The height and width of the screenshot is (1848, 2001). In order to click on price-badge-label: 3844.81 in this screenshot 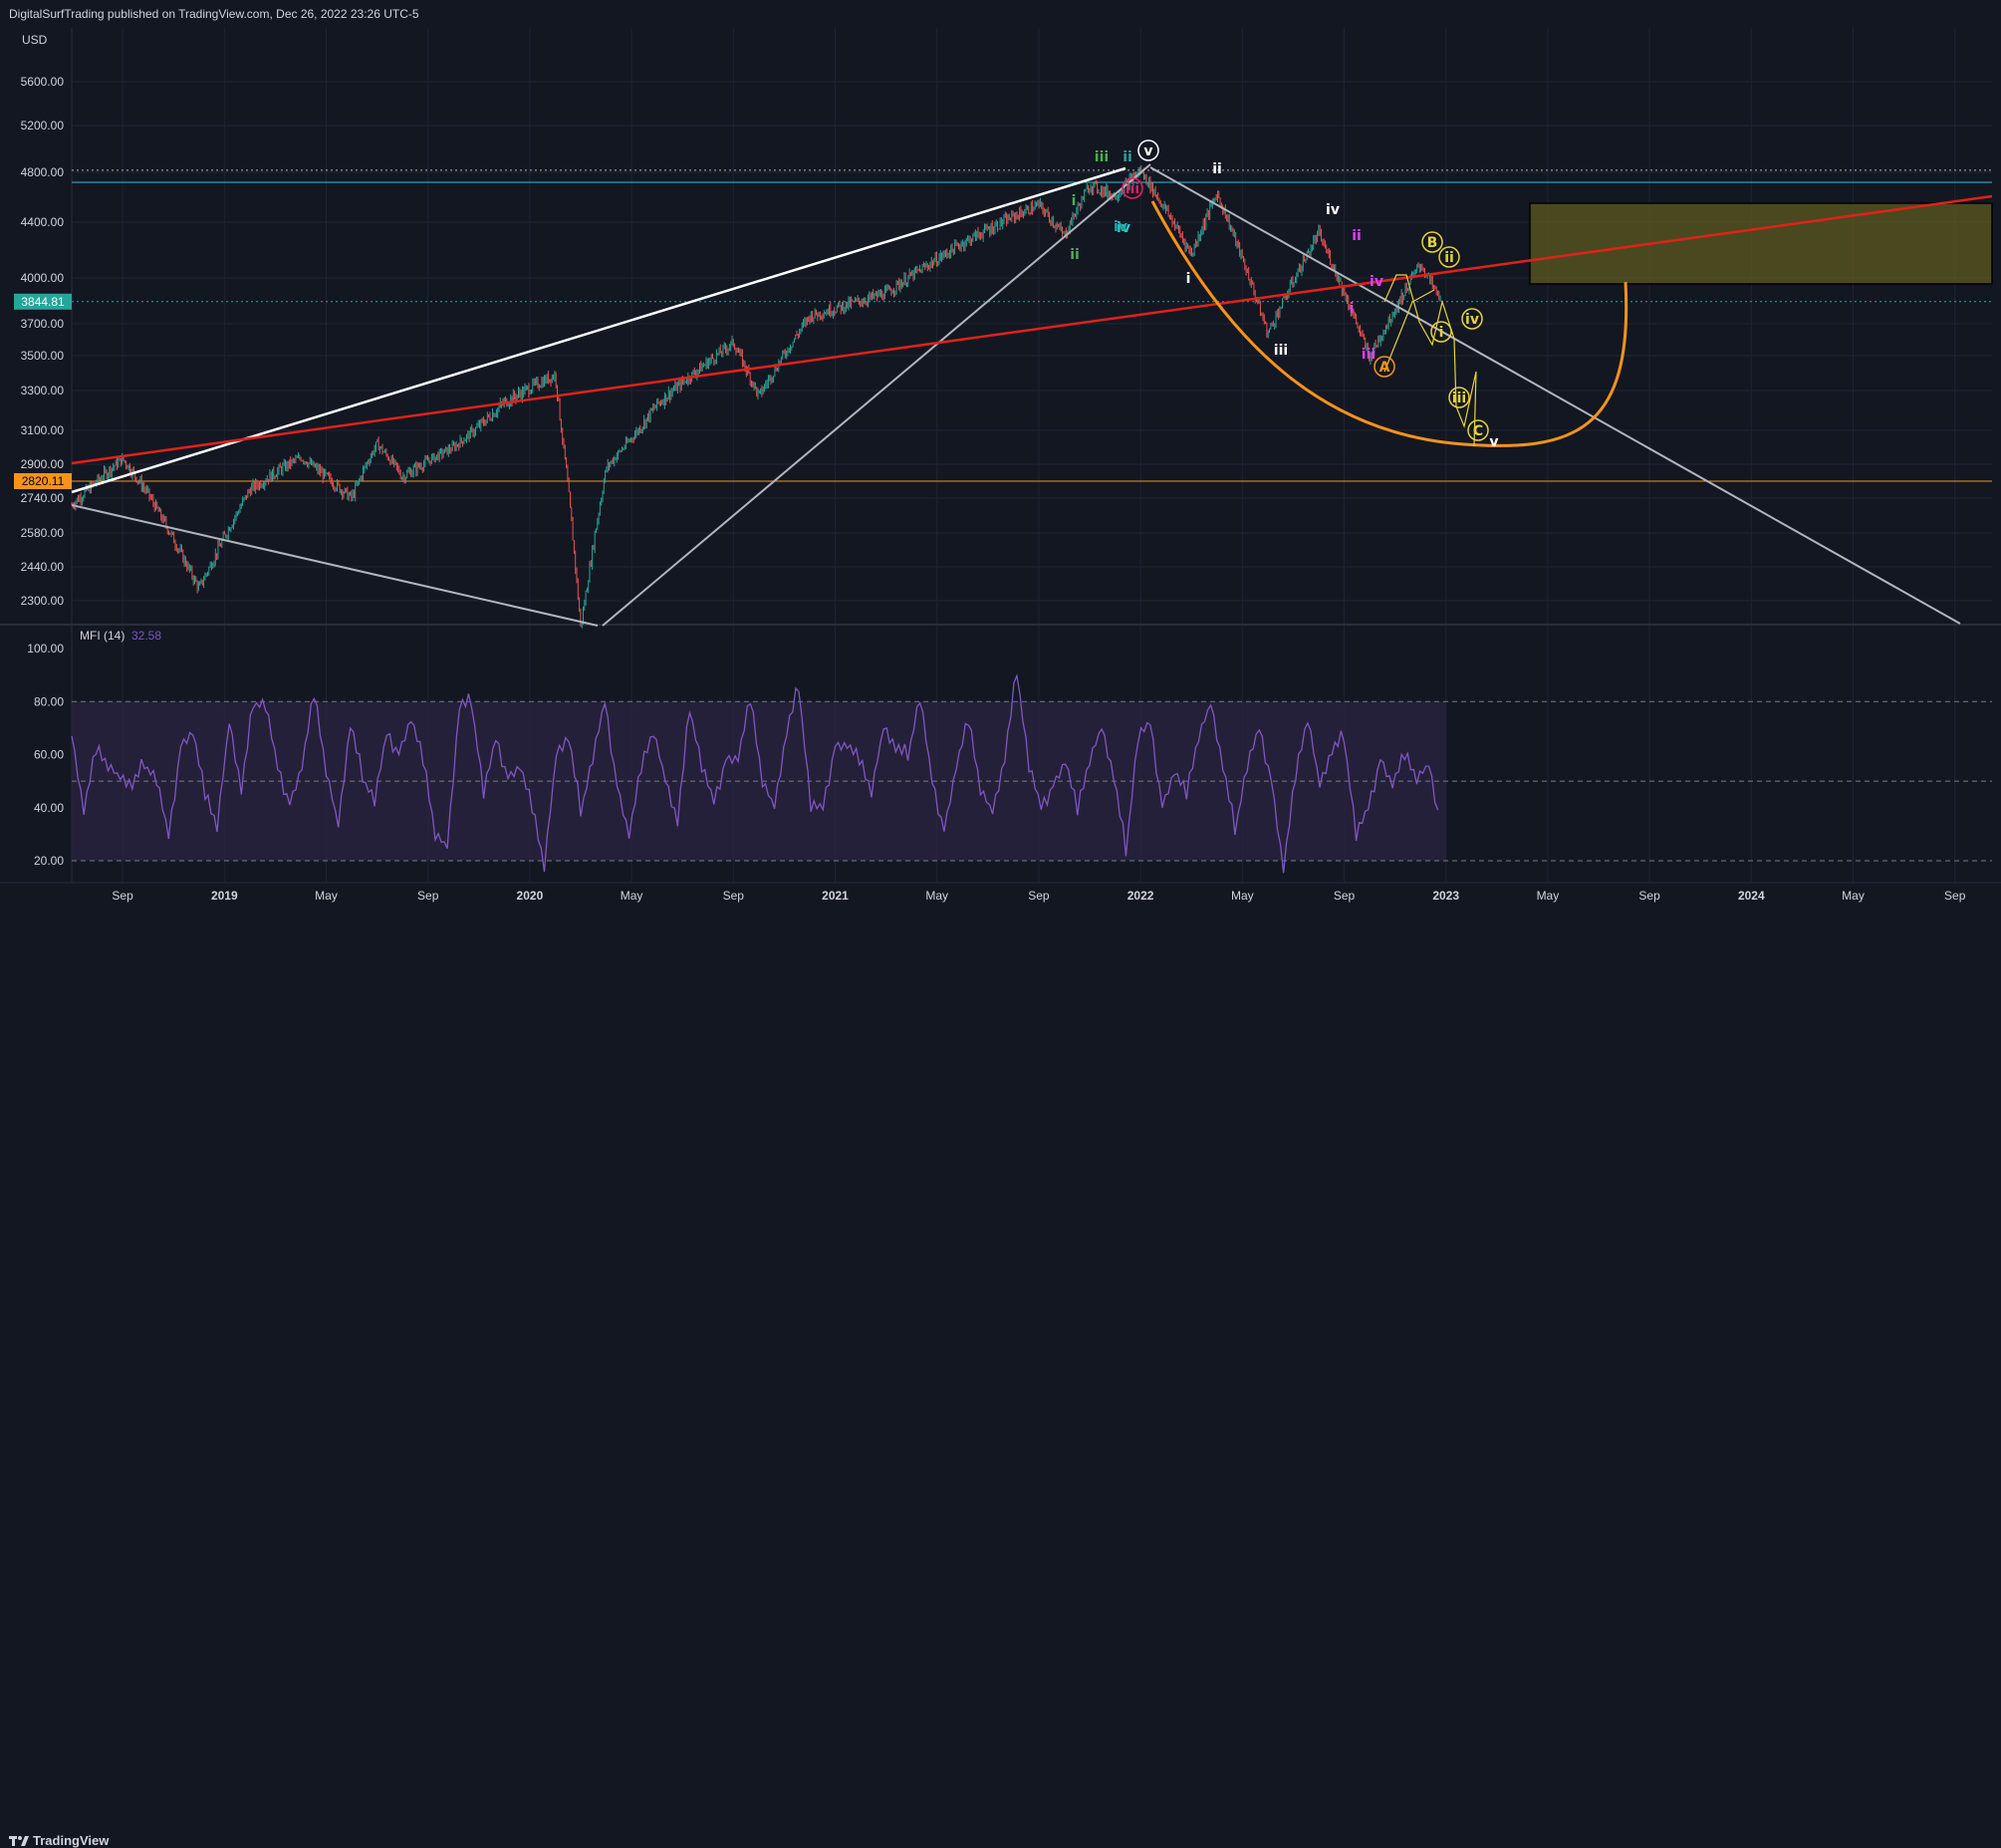, I will do `click(43, 302)`.